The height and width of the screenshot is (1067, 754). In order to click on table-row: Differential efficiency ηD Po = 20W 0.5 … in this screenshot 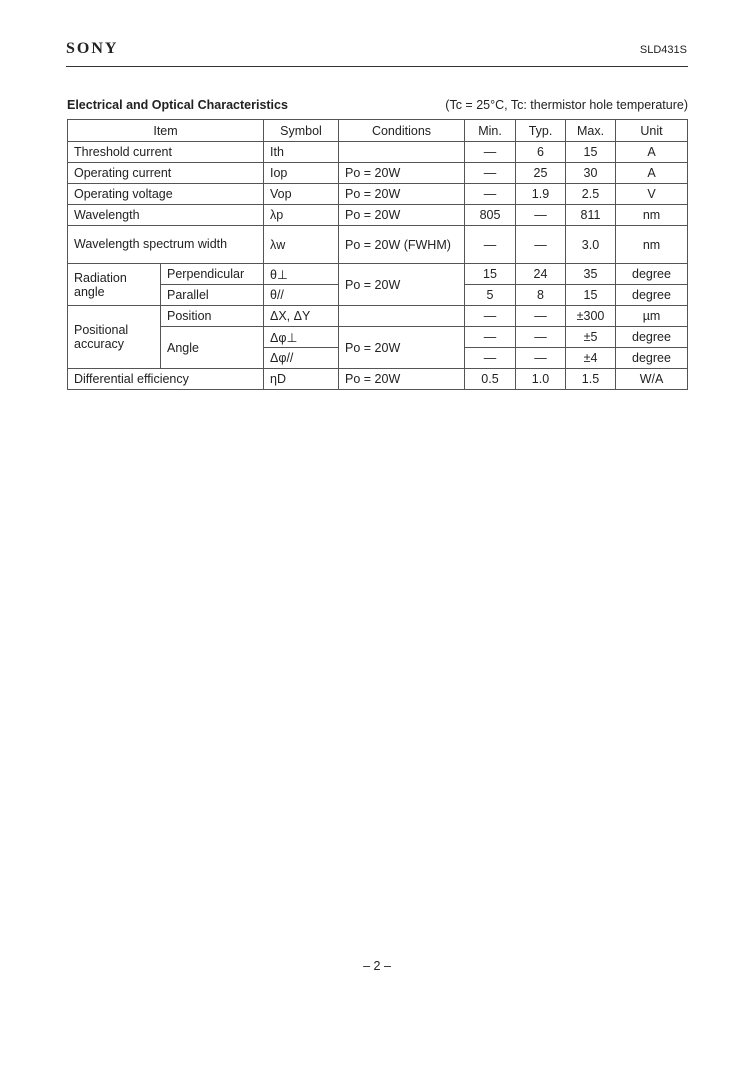, I will do `click(377, 379)`.